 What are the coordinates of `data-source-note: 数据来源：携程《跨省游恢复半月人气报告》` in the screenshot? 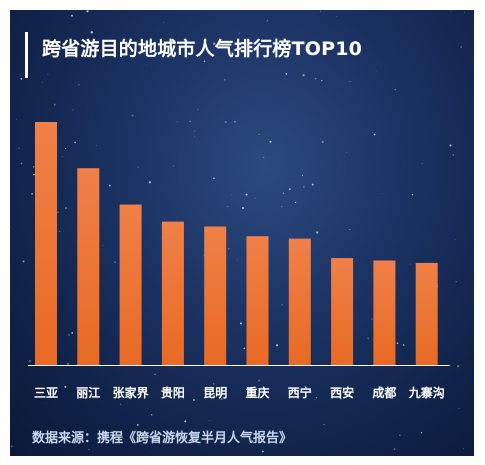 It's located at (162, 438).